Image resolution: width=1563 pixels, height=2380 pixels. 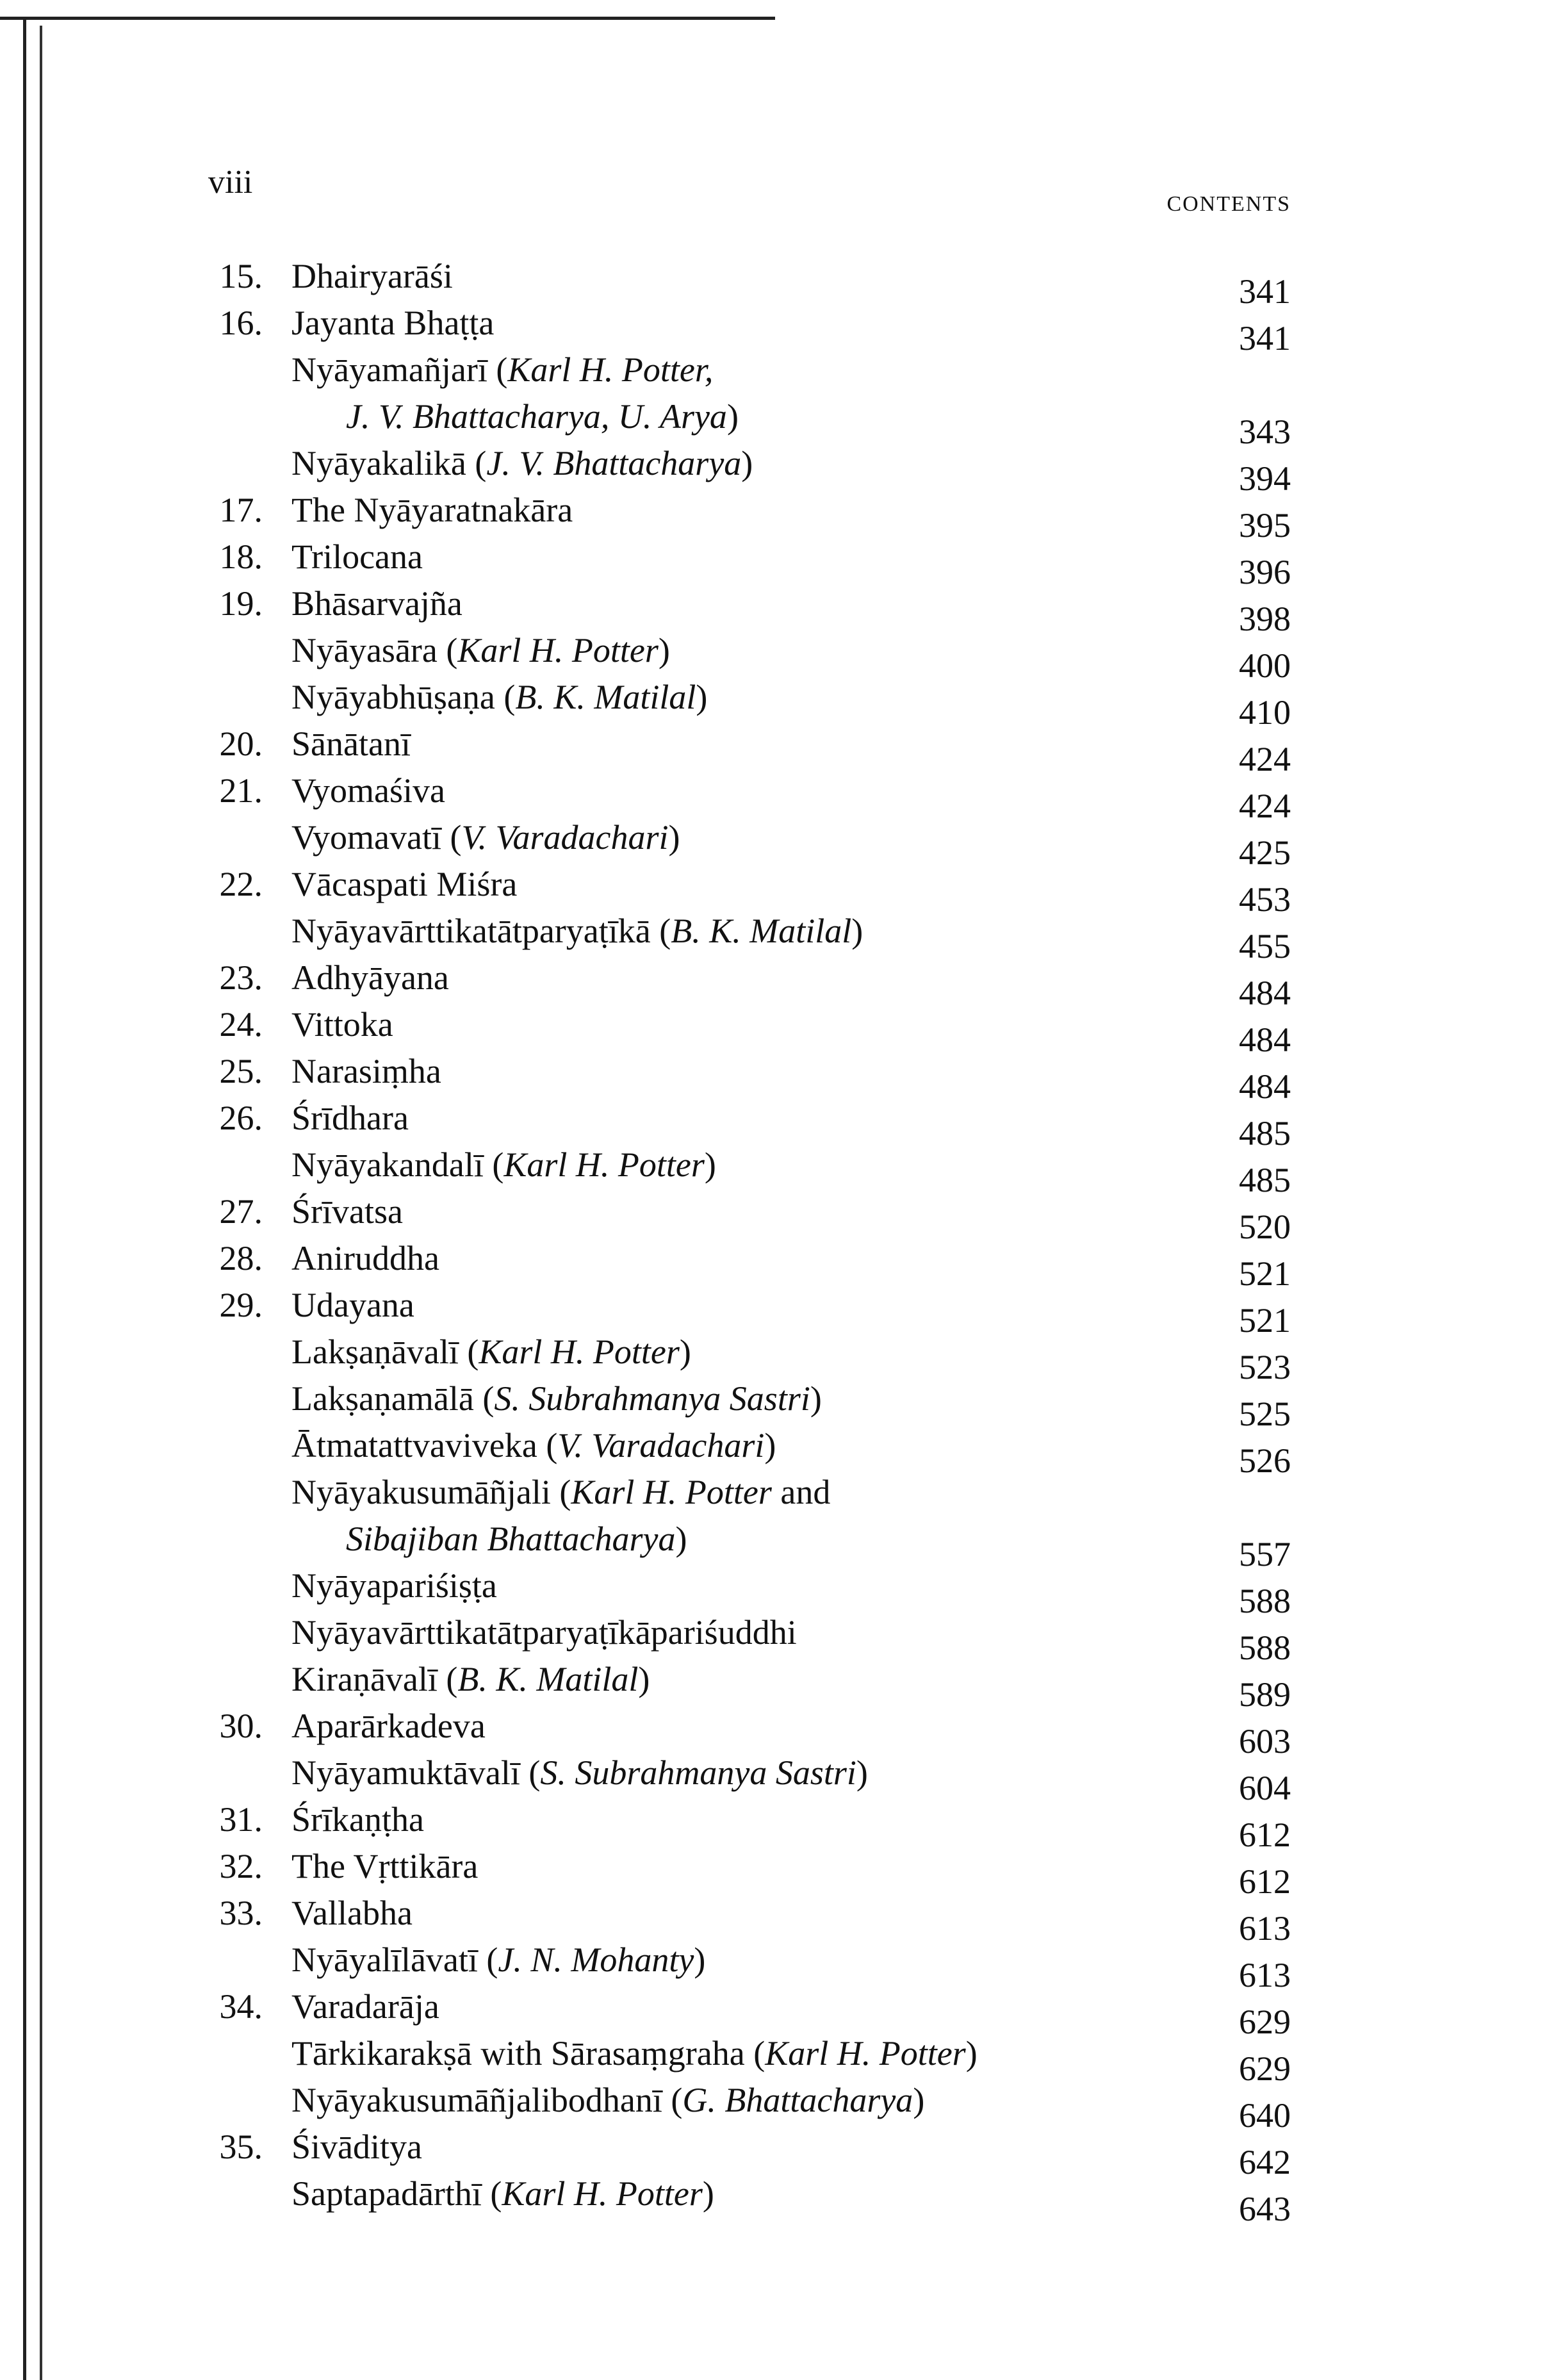 What do you see at coordinates (241, 557) in the screenshot?
I see `chapter-number: 18.` at bounding box center [241, 557].